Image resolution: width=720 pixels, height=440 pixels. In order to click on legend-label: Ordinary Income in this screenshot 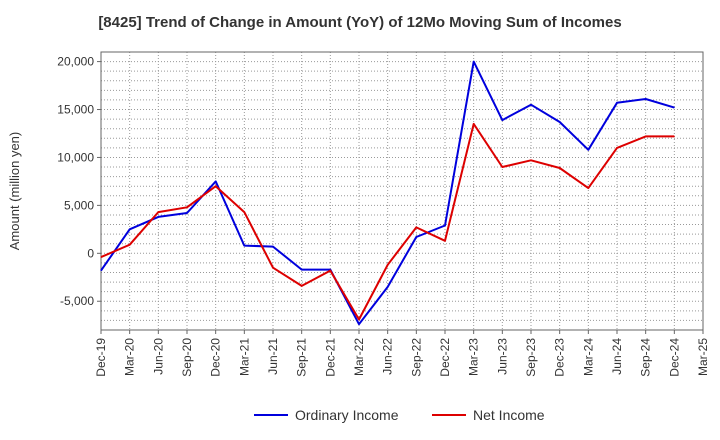, I will do `click(347, 415)`.